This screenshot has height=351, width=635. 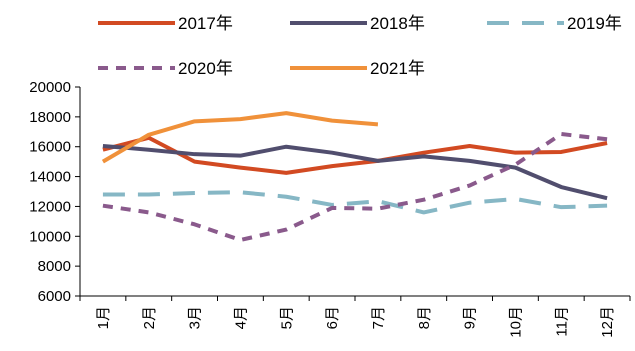 I want to click on y-tick-label: 12000, so click(x=50, y=206).